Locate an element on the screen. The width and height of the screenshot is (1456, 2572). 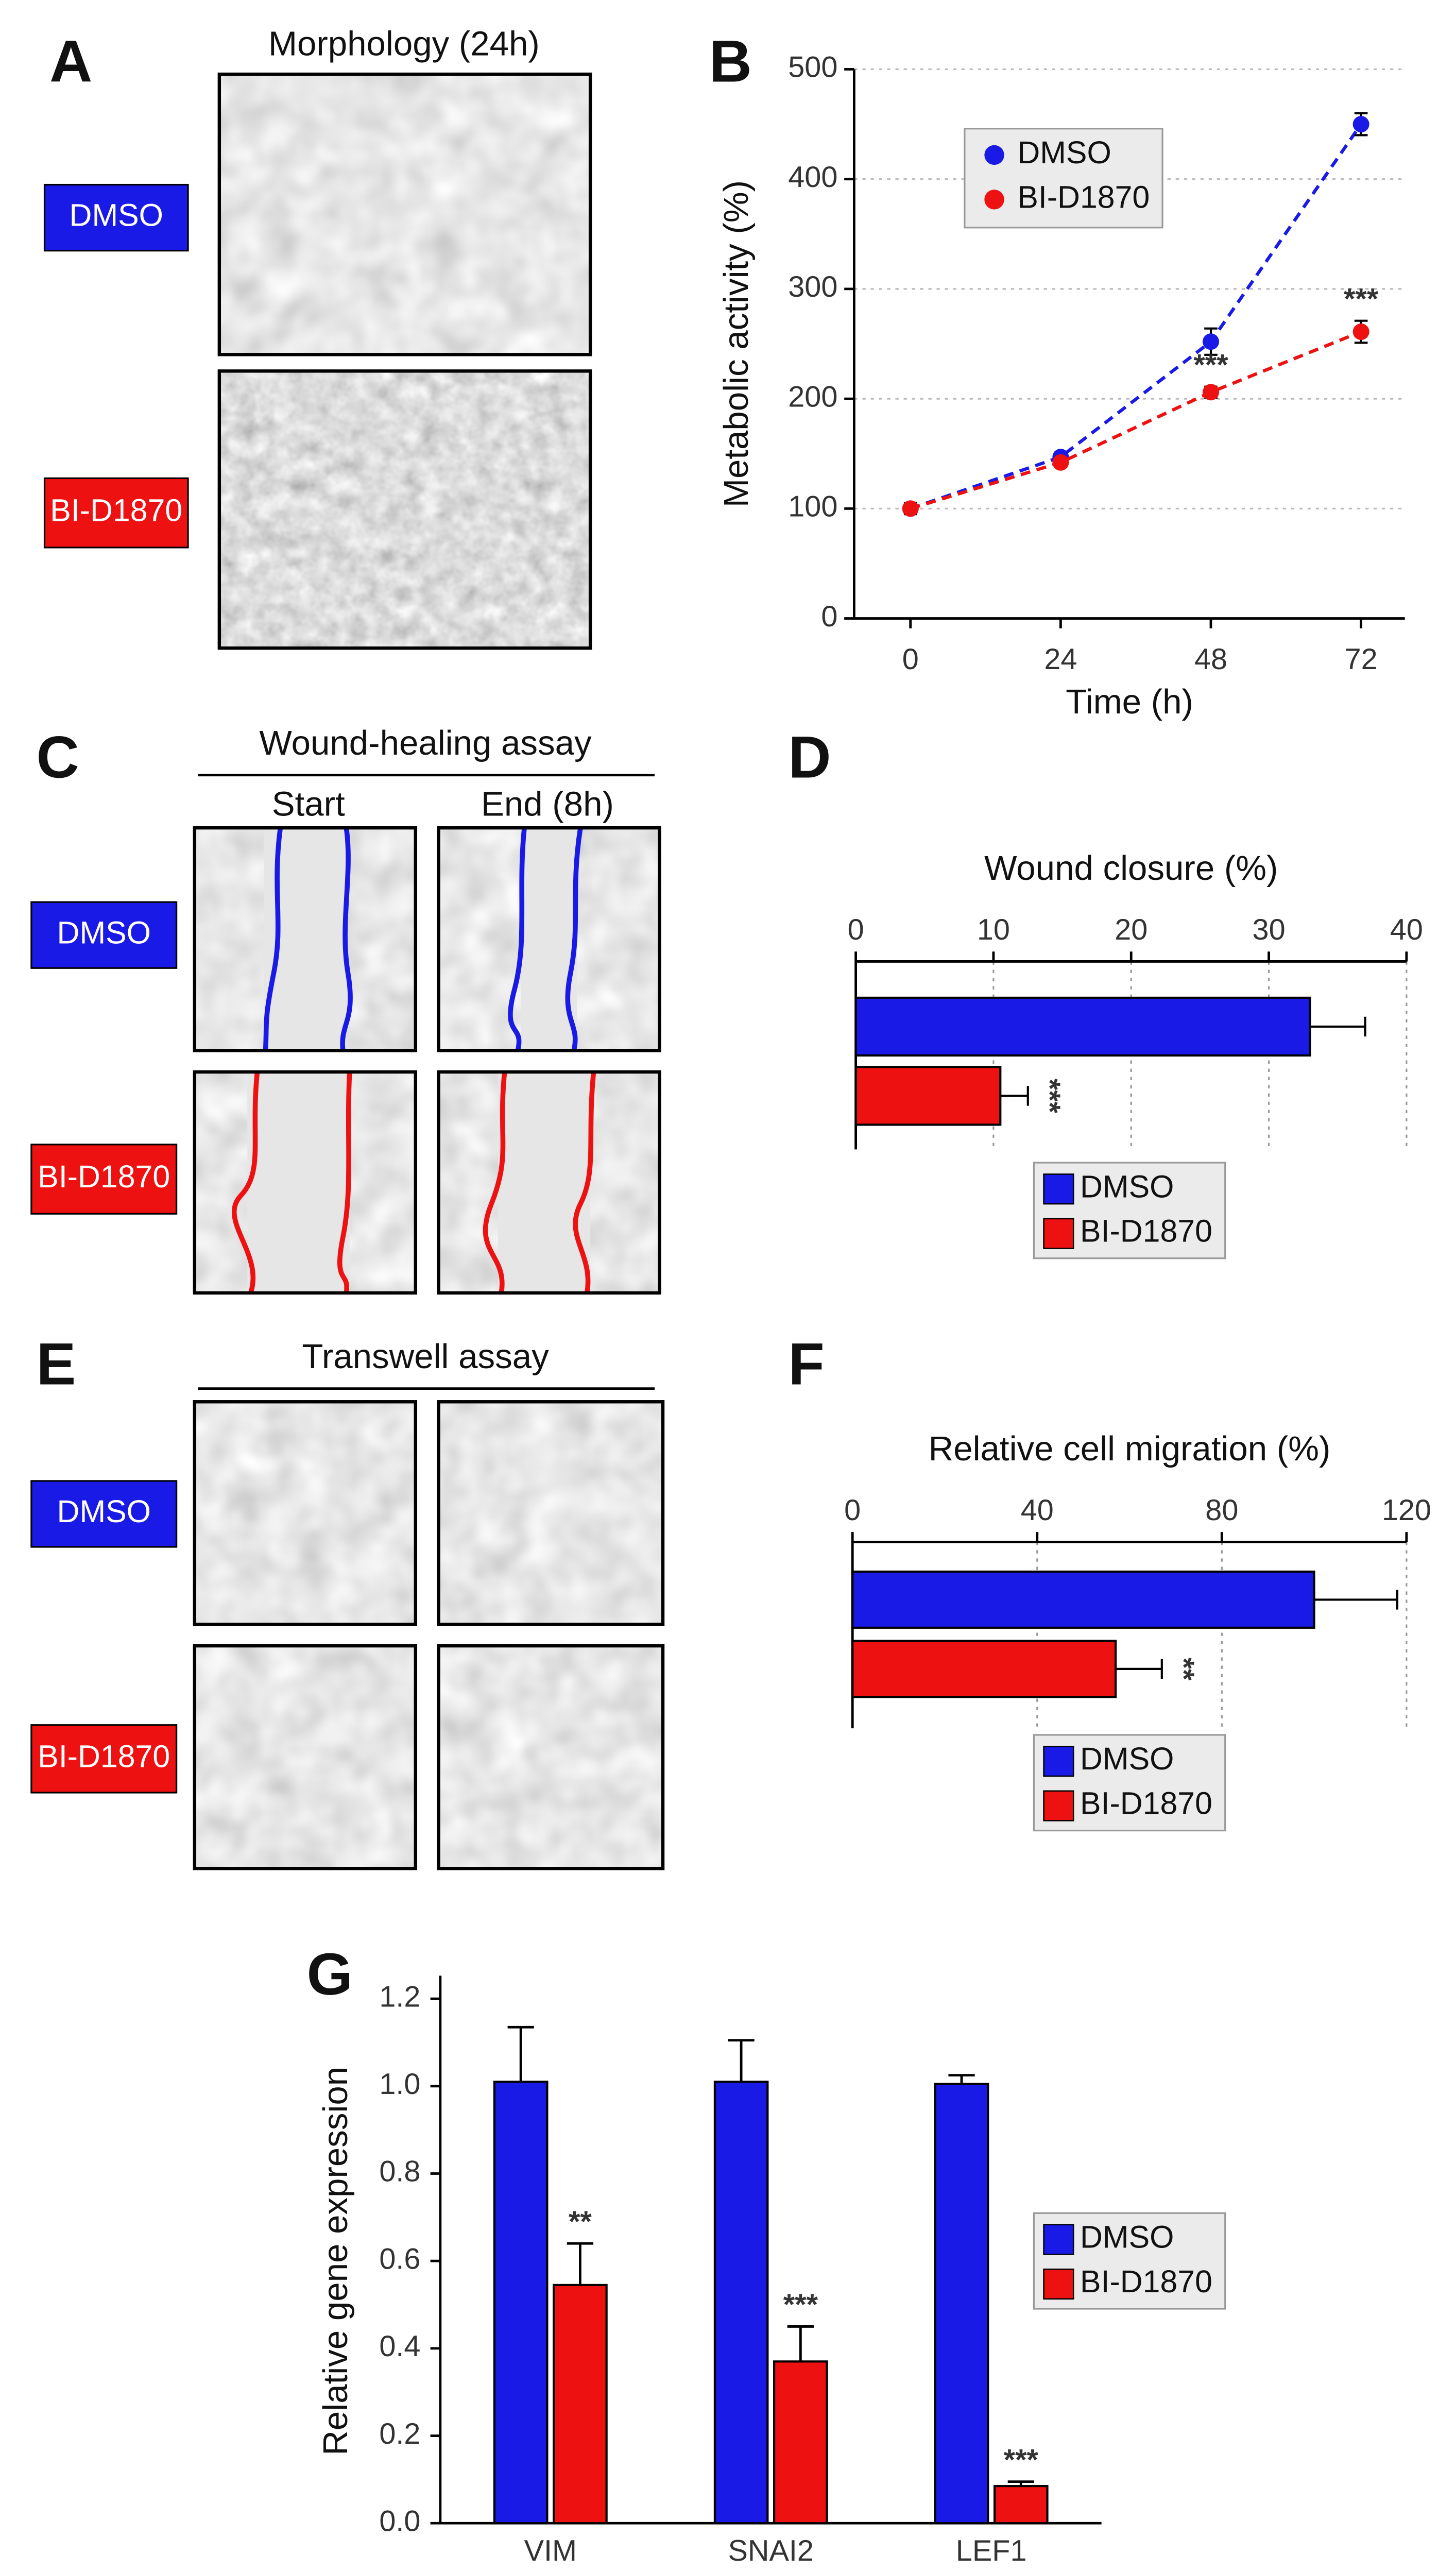
panel-title: Wound-healing assay is located at coordinates (425, 743).